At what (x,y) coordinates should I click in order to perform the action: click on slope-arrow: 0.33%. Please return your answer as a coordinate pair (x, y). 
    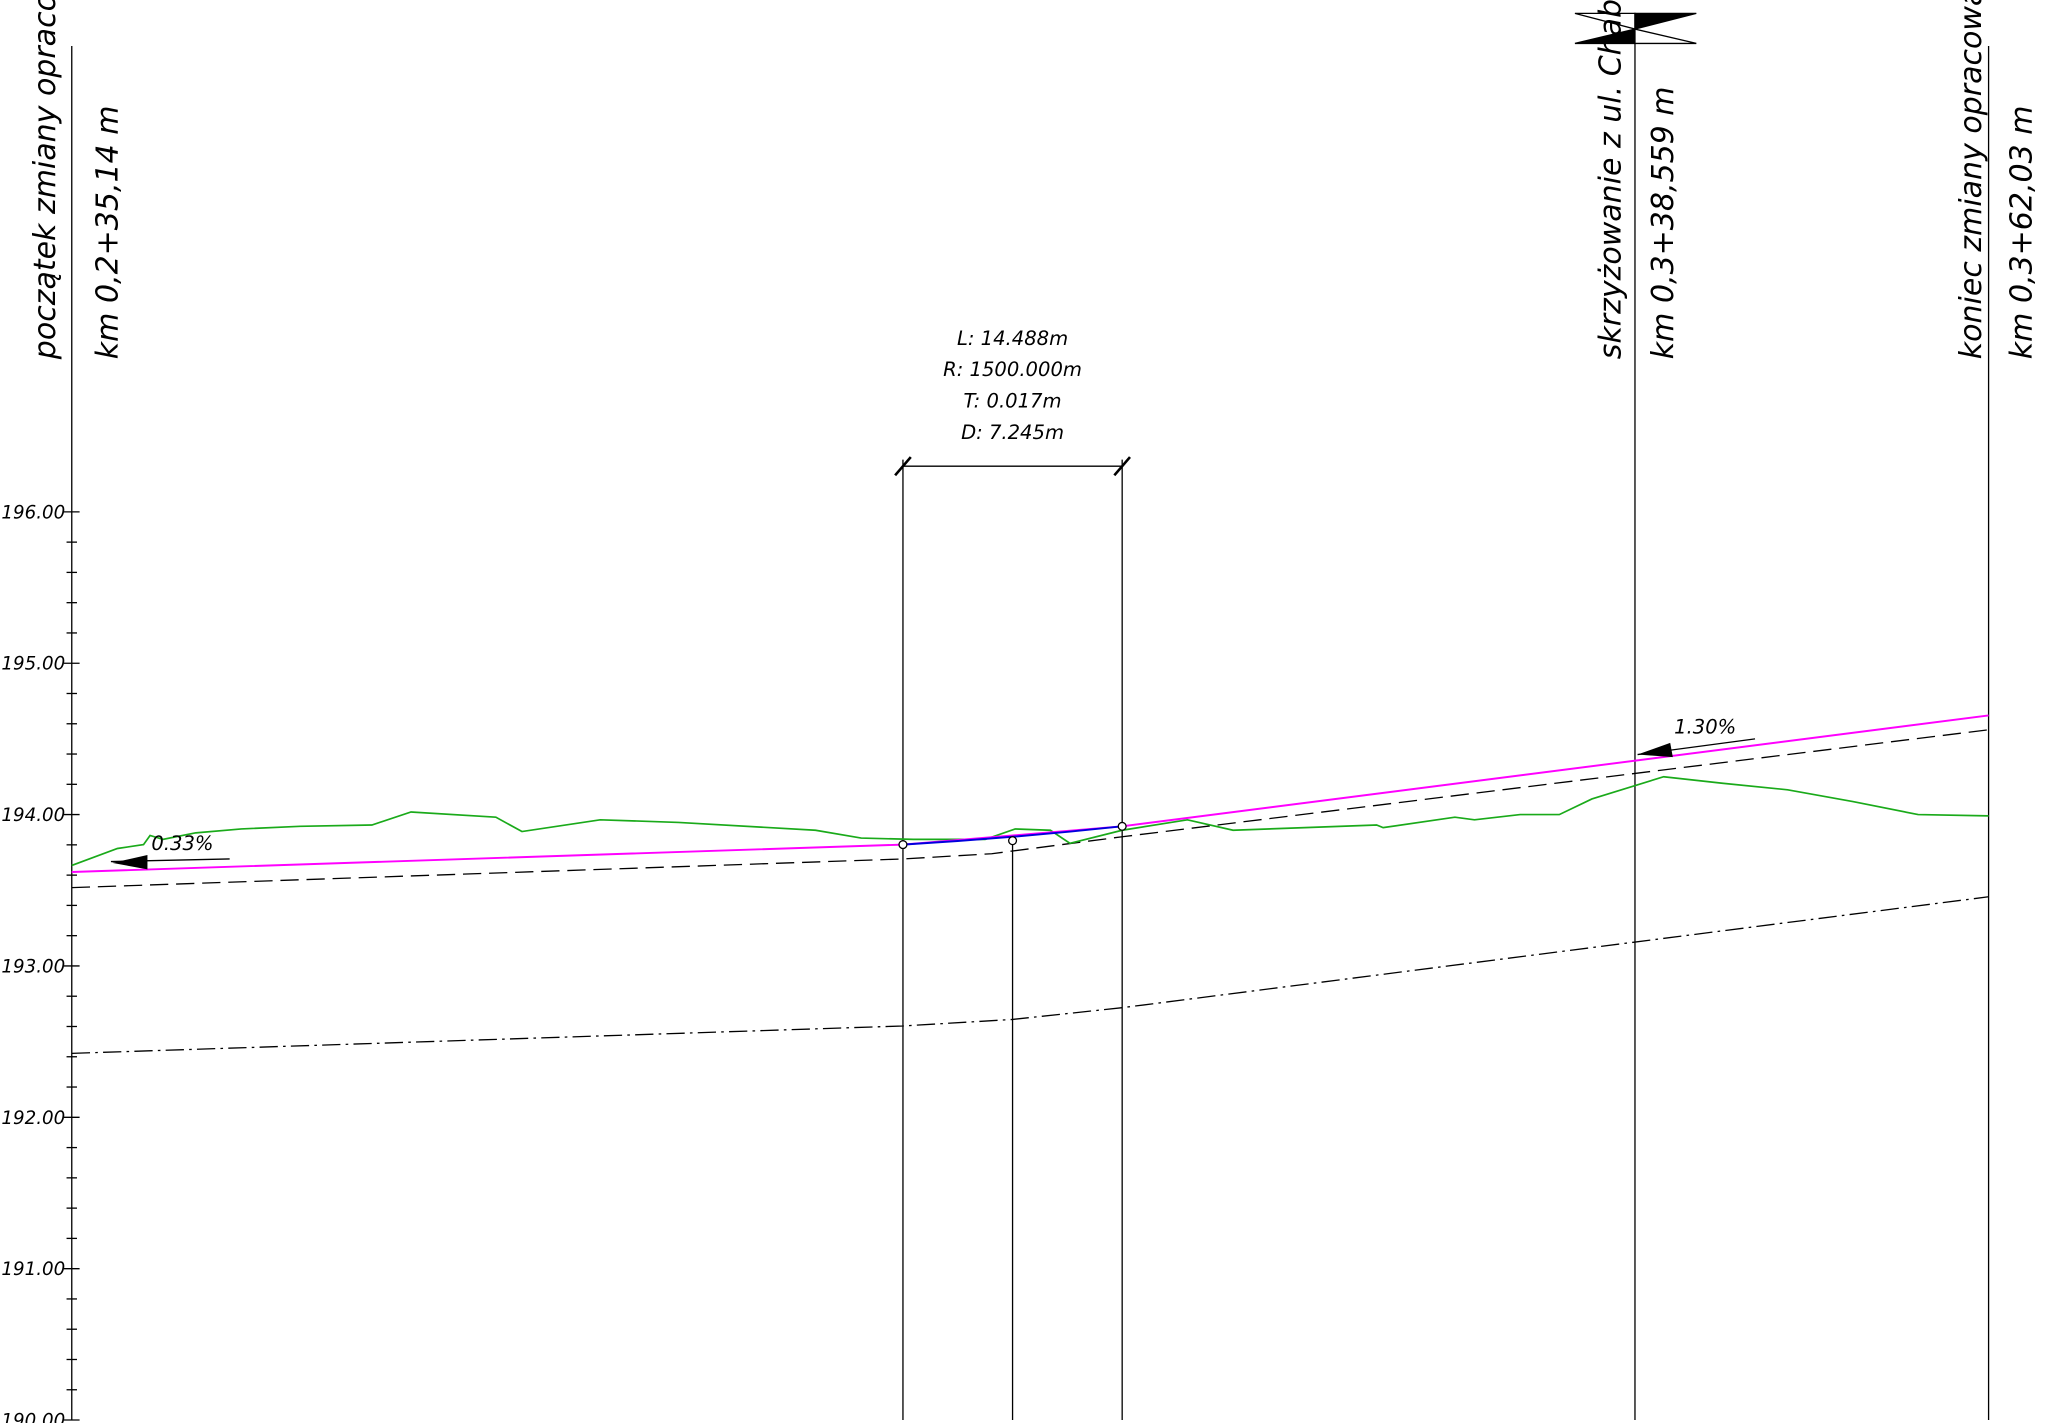
    Looking at the image, I should click on (170, 851).